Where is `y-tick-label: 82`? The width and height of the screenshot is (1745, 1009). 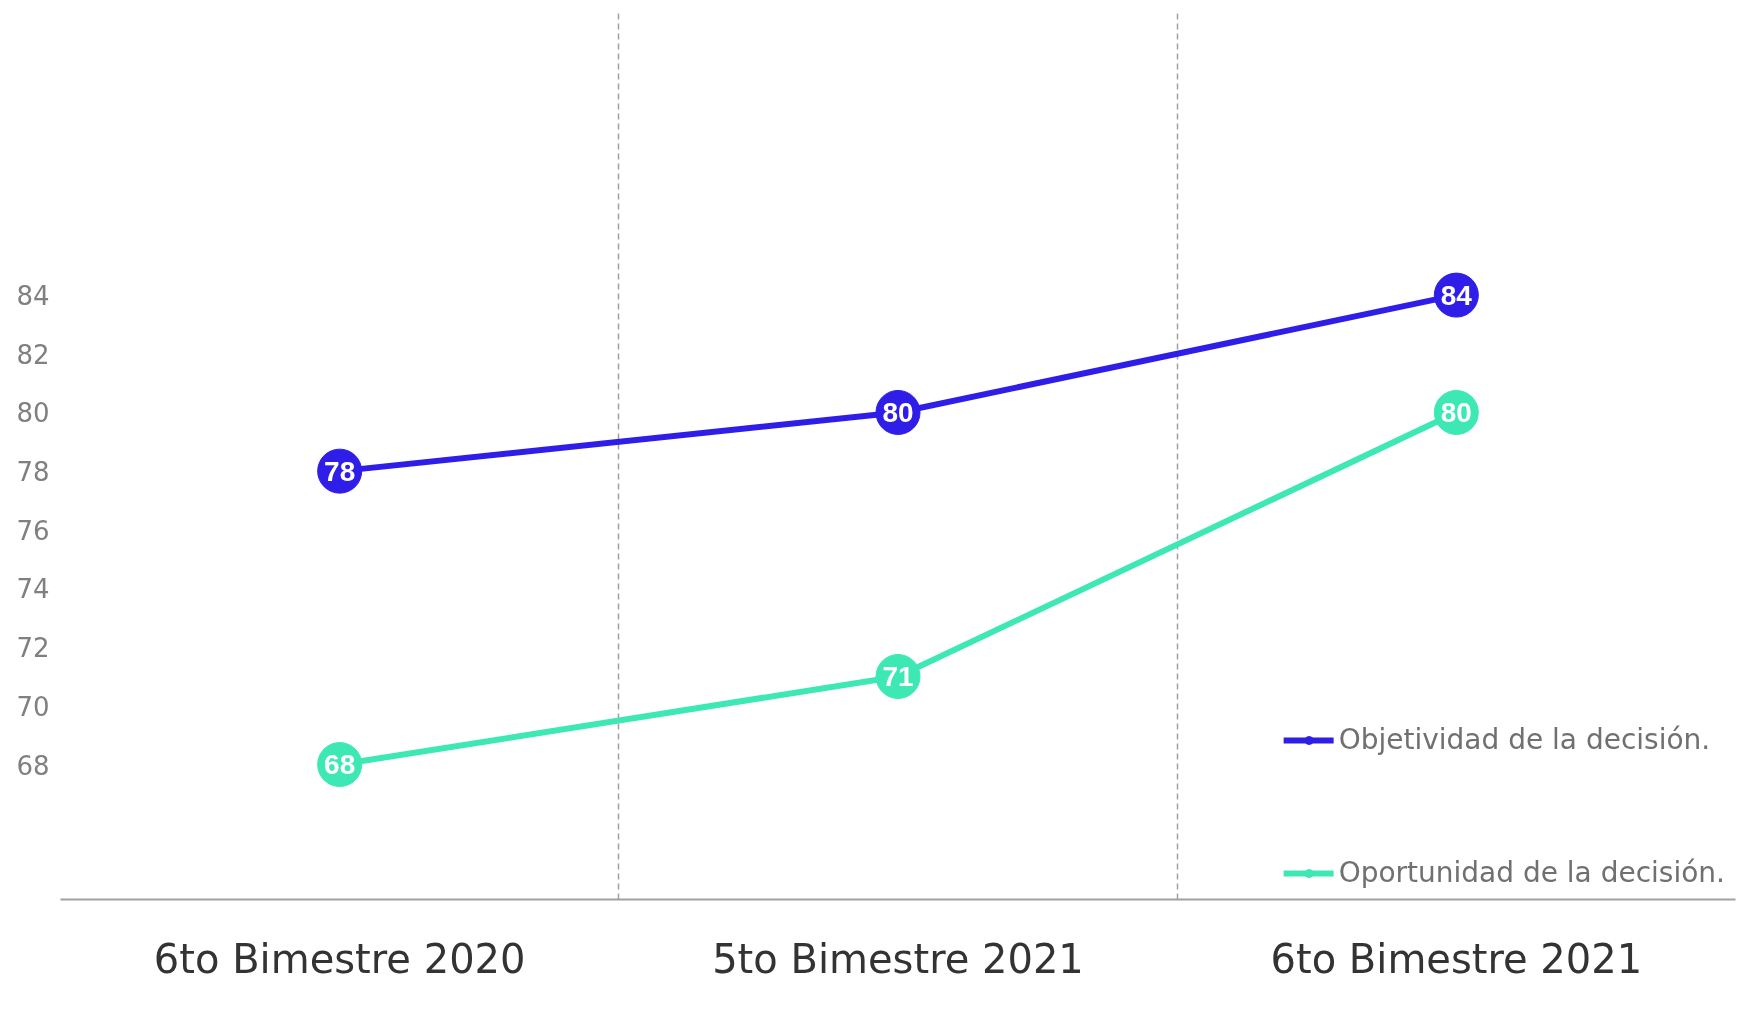
y-tick-label: 82 is located at coordinates (33, 354).